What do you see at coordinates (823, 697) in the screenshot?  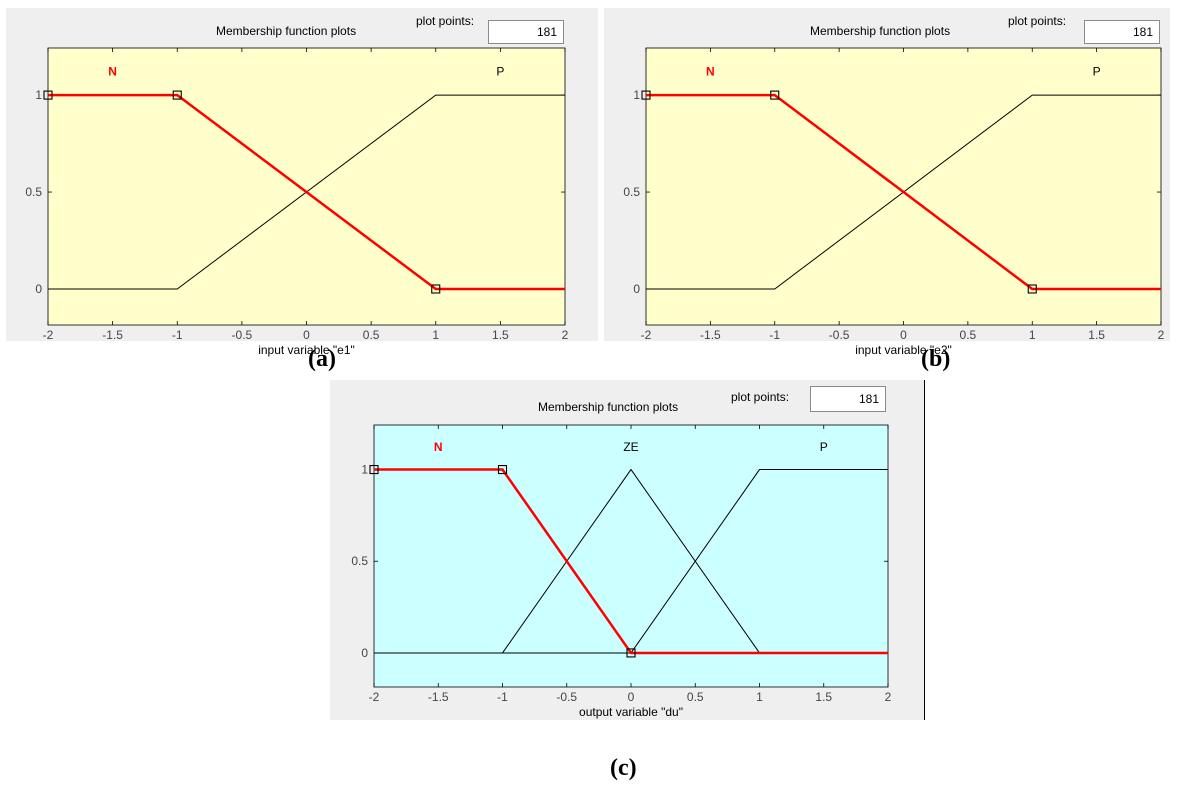 I see `x-tick-label-c: 1.5` at bounding box center [823, 697].